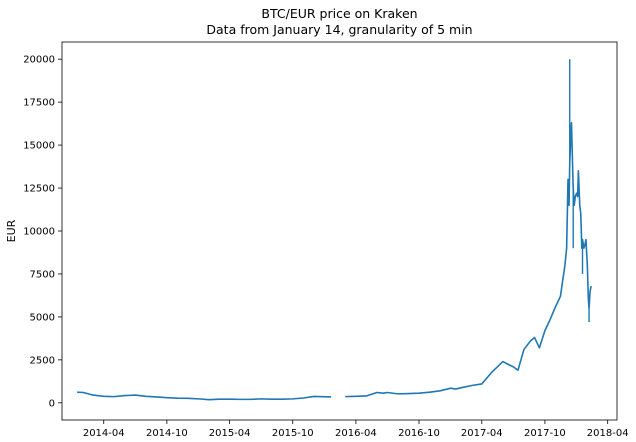  Describe the element at coordinates (11, 230) in the screenshot. I see `y-axis-label: EUR` at that location.